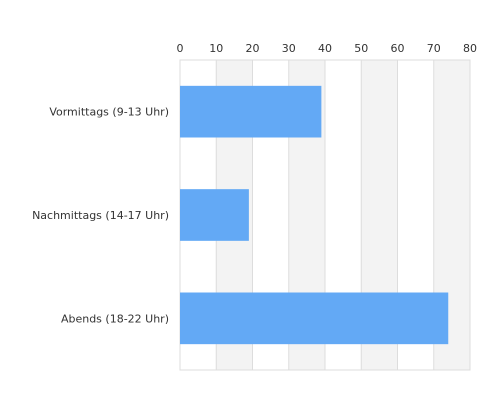 Image resolution: width=500 pixels, height=400 pixels. Describe the element at coordinates (253, 48) in the screenshot. I see `x-tick-label: 20` at that location.